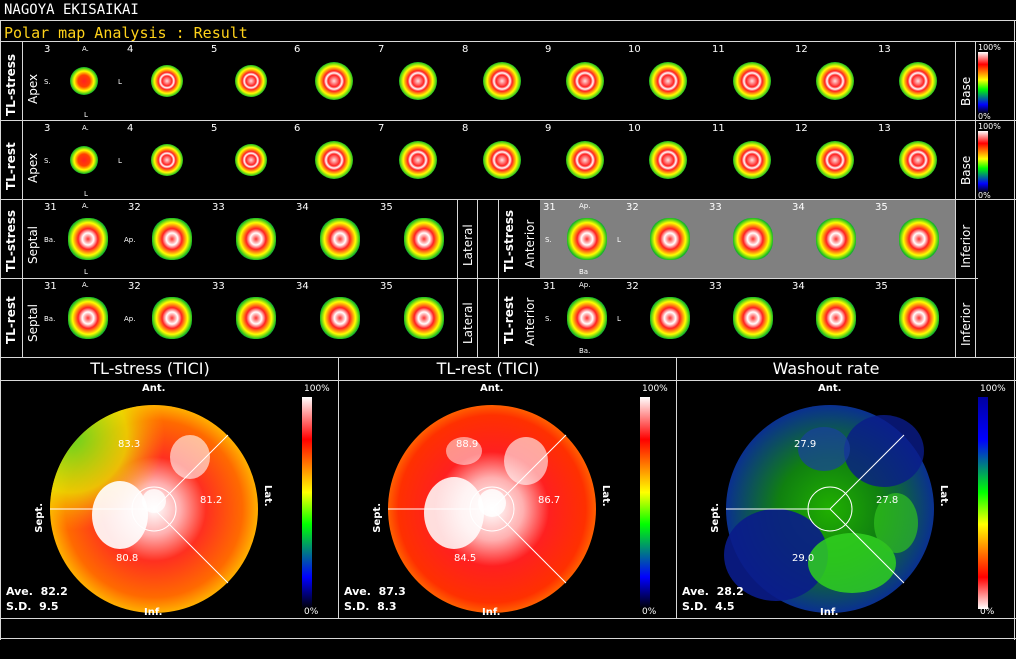  I want to click on slice-number: 33, so click(218, 286).